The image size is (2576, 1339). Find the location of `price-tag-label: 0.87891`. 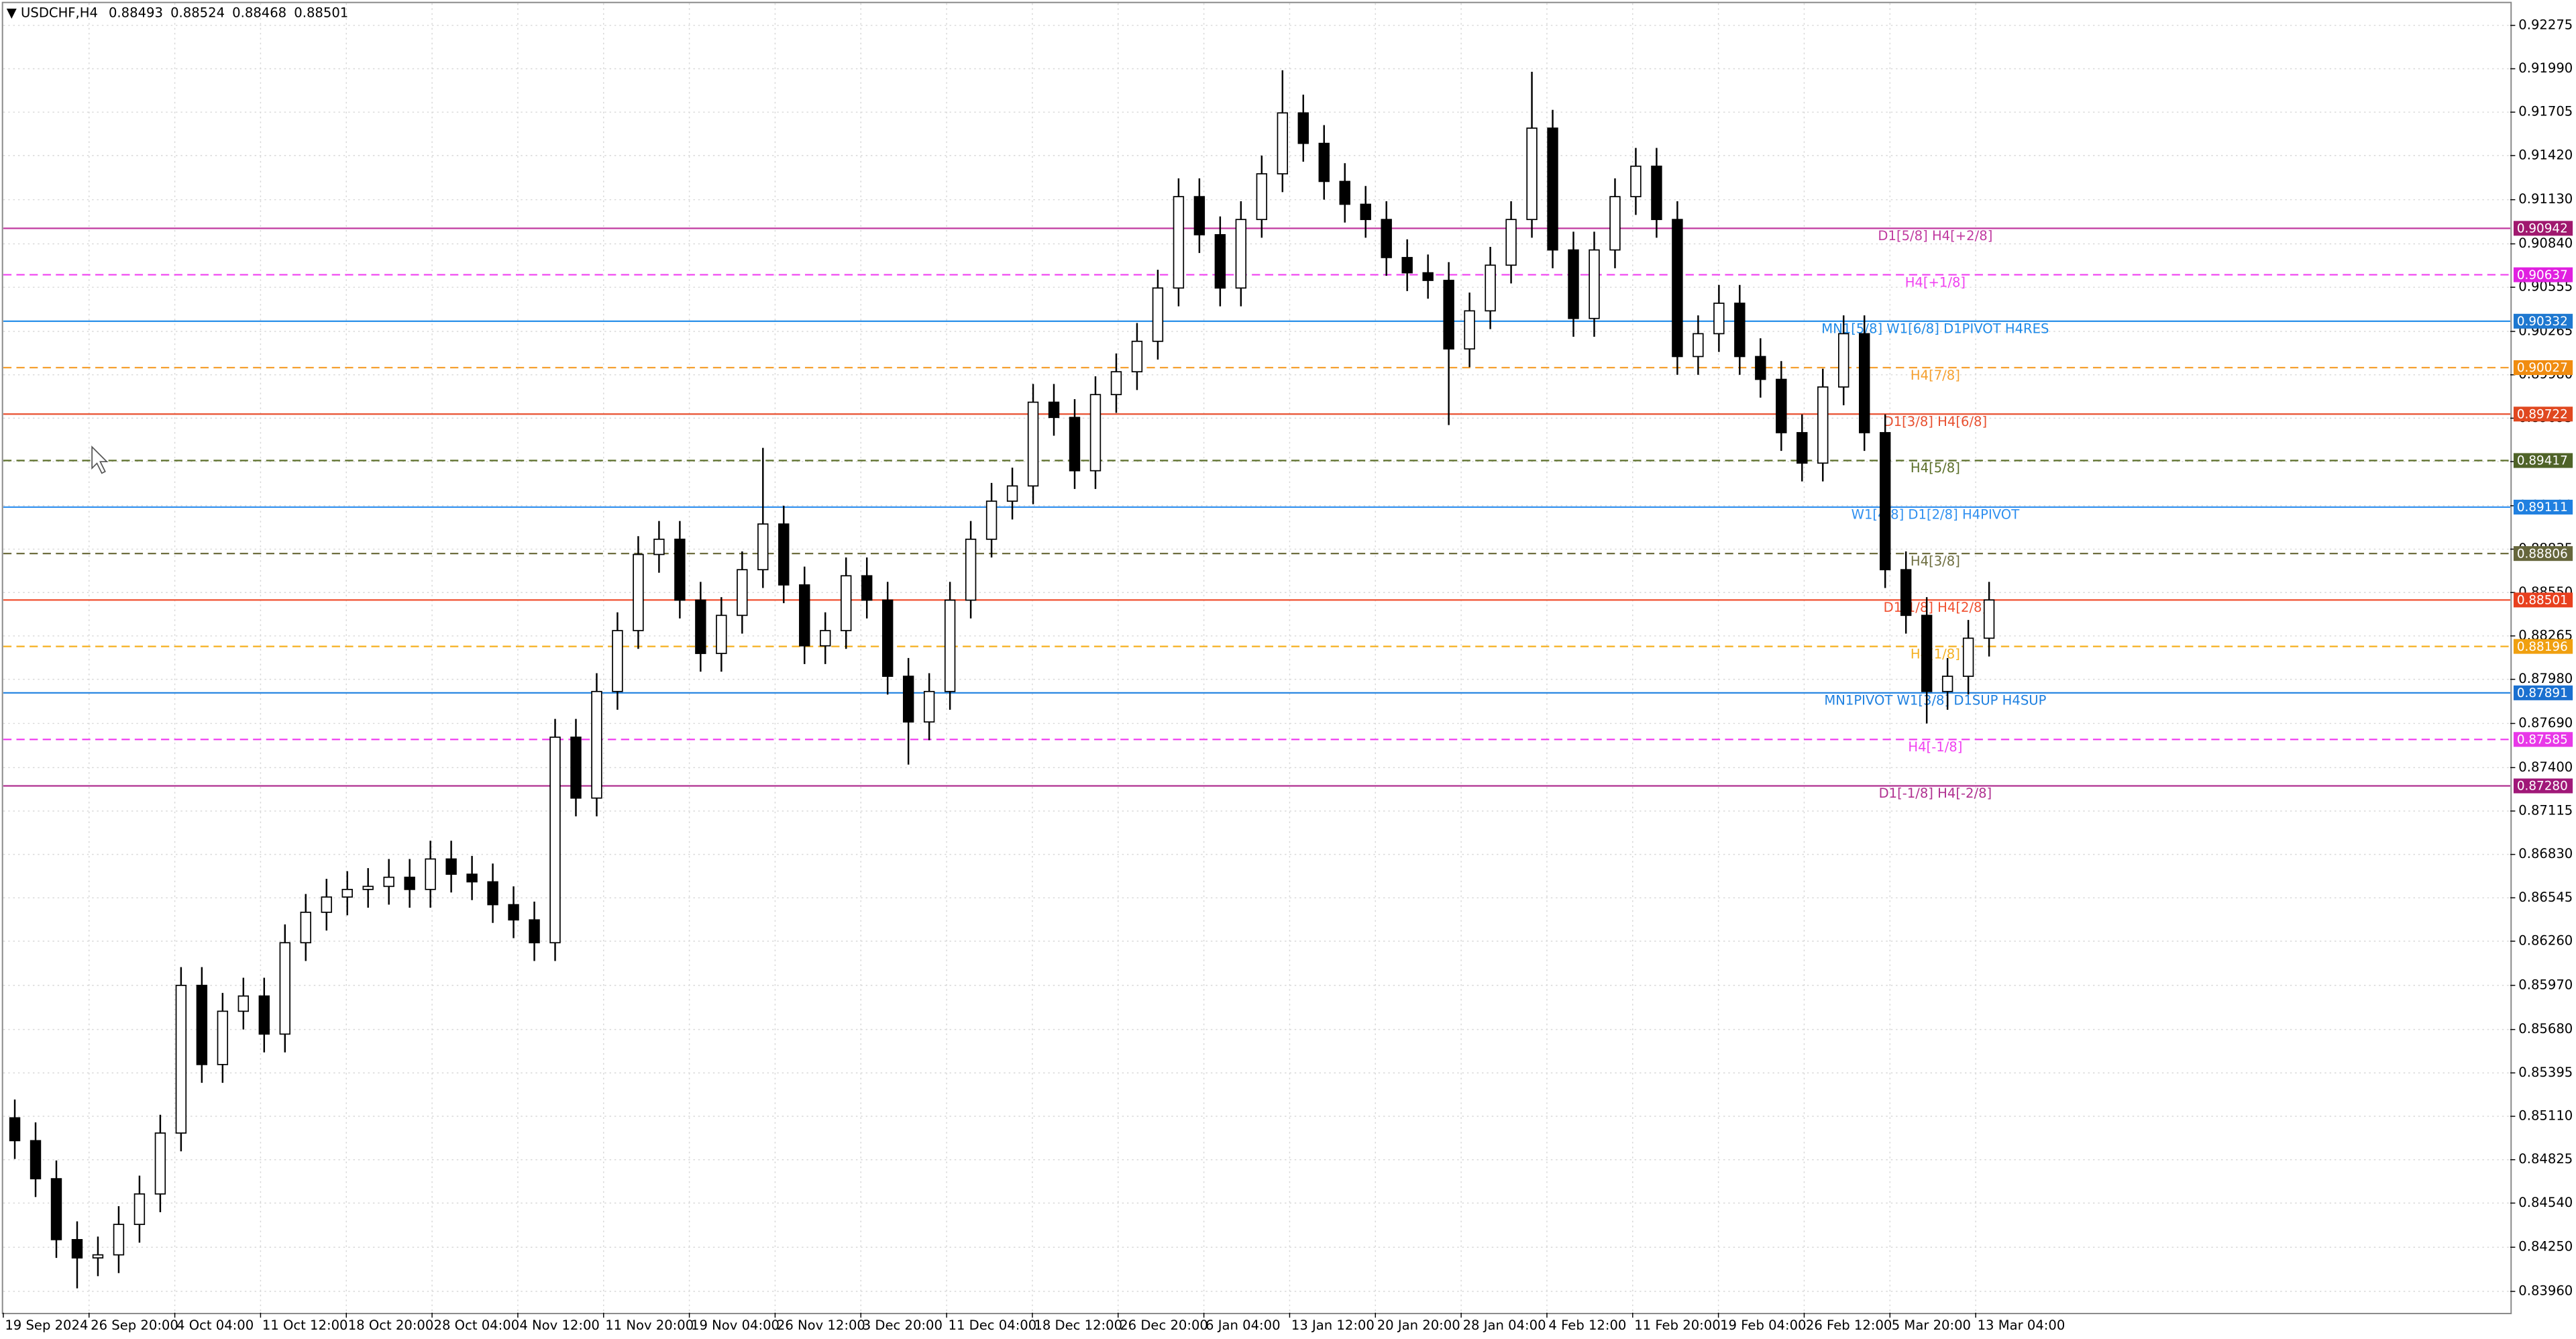

price-tag-label: 0.87891 is located at coordinates (2542, 693).